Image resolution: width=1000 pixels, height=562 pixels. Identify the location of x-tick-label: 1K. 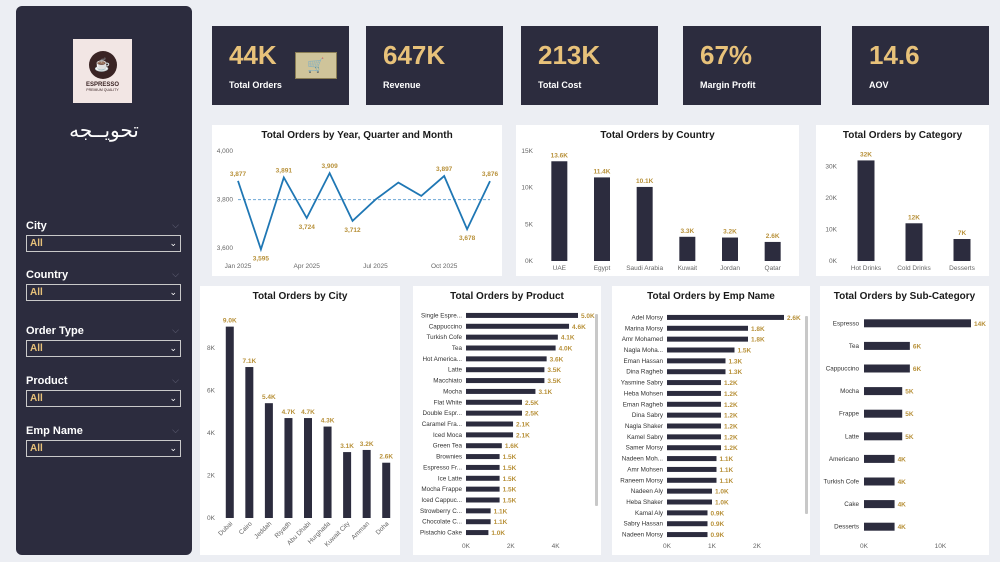
(712, 546).